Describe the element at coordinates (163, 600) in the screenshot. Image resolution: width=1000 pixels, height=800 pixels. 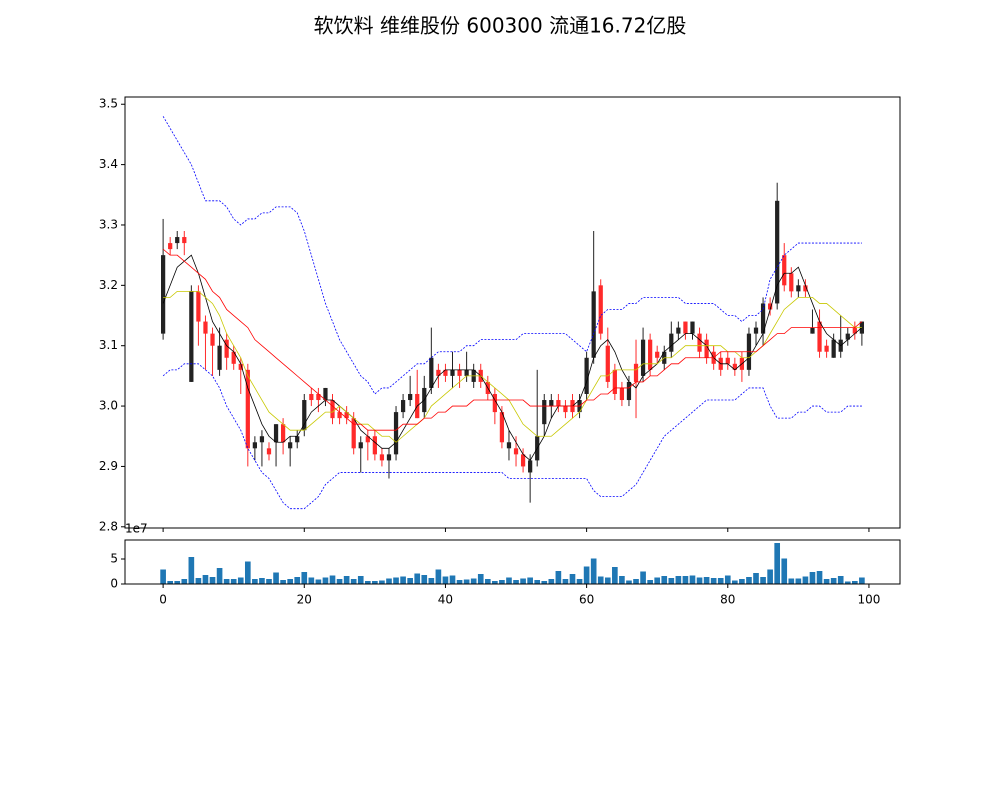
I see `x-tick-label: 0` at that location.